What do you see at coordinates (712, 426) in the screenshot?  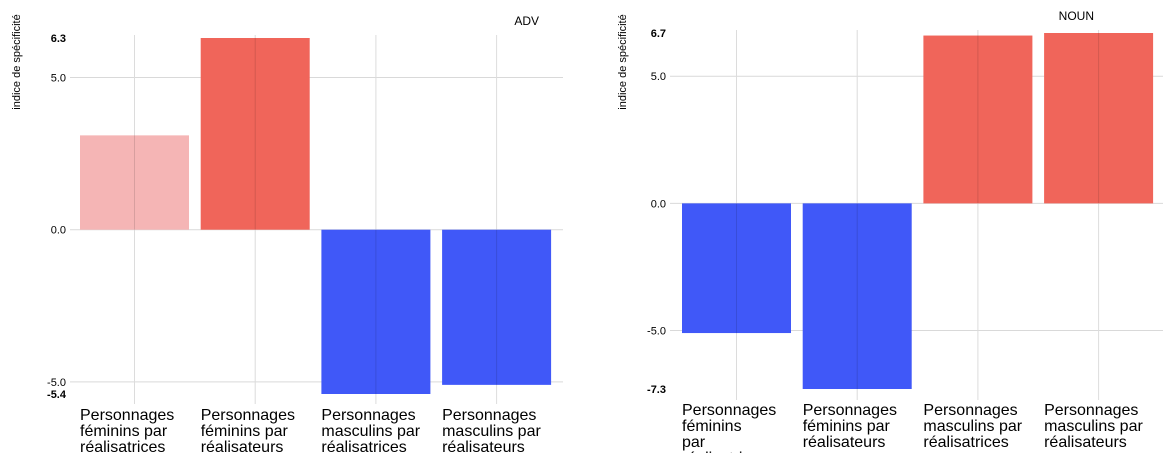 I see `x-category-label: féminins` at bounding box center [712, 426].